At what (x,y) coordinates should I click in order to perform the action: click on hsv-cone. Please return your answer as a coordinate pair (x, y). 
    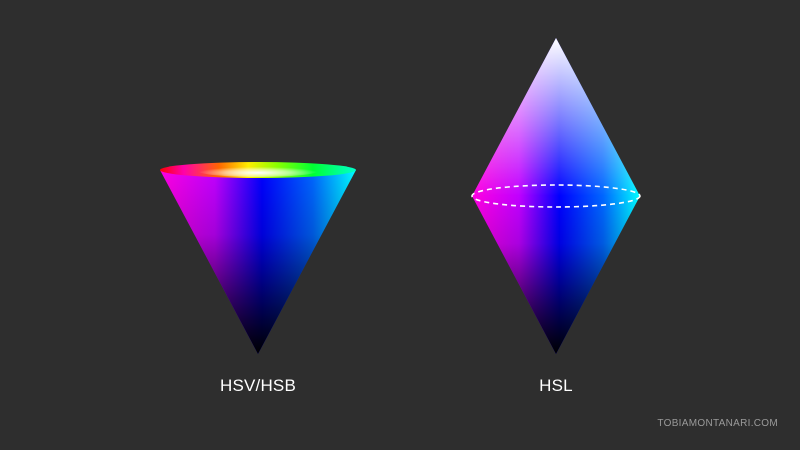
    Looking at the image, I should click on (258, 258).